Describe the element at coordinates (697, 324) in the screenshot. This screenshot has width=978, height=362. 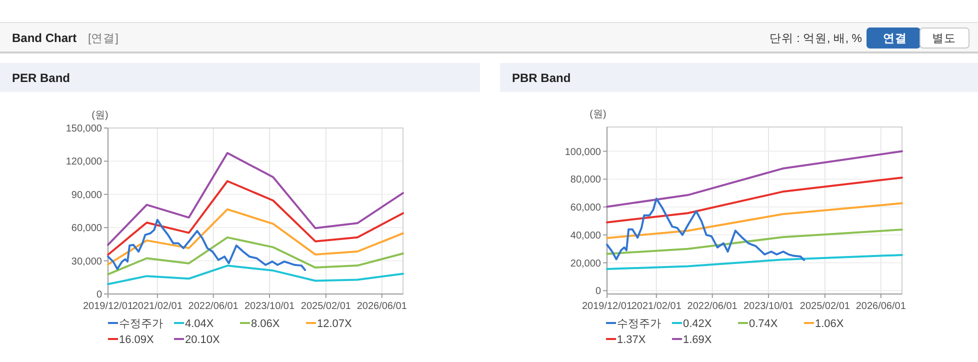
I see `legend-label: 0.42X` at that location.